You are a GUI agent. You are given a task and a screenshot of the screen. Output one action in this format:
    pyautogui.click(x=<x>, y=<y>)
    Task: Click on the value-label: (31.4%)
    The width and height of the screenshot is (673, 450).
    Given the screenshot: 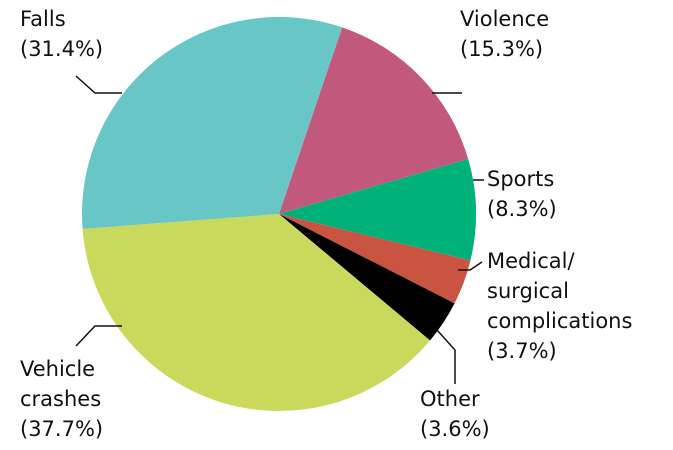 What is the action you would take?
    pyautogui.click(x=61, y=49)
    